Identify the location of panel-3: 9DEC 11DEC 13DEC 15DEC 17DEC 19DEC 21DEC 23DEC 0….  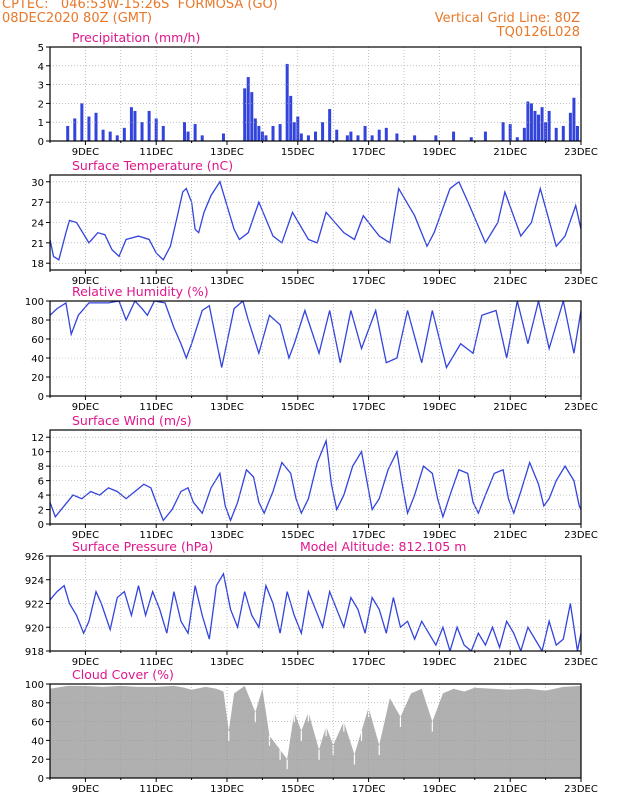
(311, 348).